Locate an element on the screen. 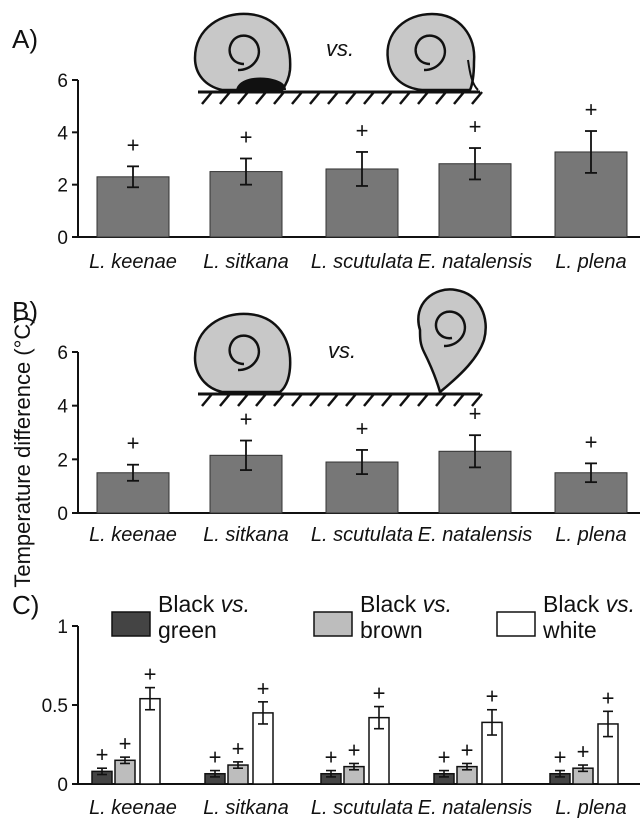 The width and height of the screenshot is (642, 822). y-axis-label: Temperature difference (°C) is located at coordinates (22, 451).